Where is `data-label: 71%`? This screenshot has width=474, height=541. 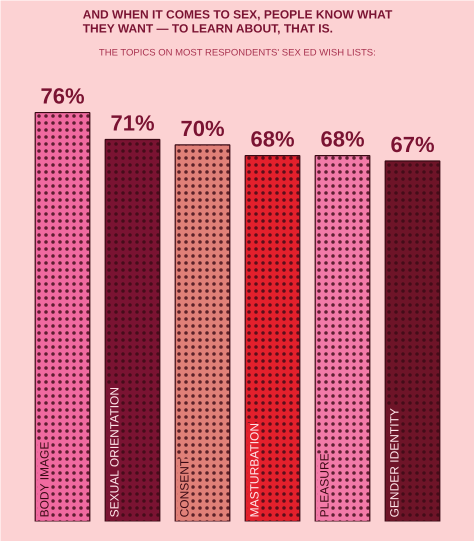 data-label: 71% is located at coordinates (132, 123).